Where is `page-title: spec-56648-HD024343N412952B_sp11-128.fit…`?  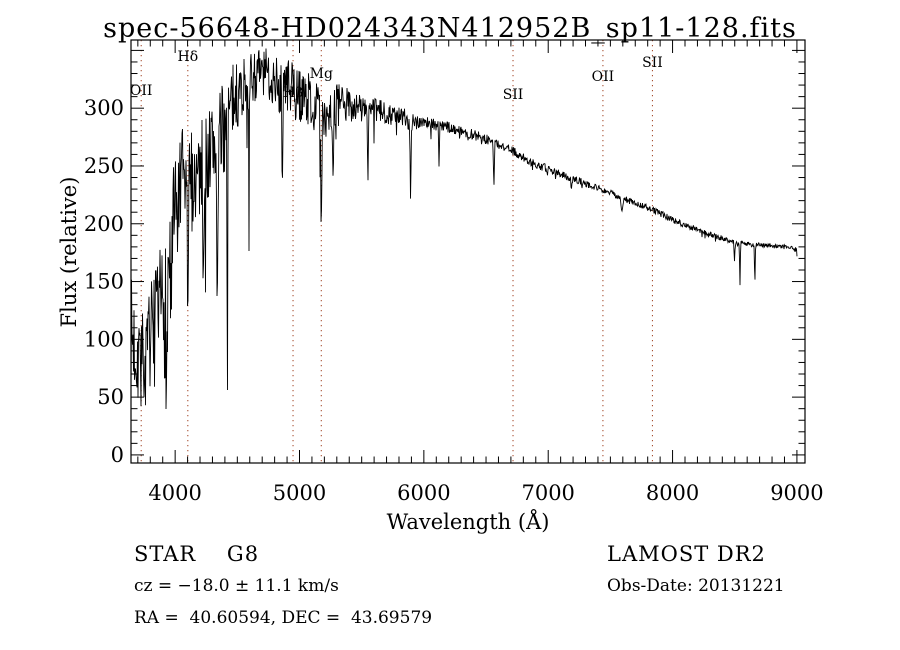
page-title: spec-56648-HD024343N412952B_sp11-128.fit… is located at coordinates (450, 28).